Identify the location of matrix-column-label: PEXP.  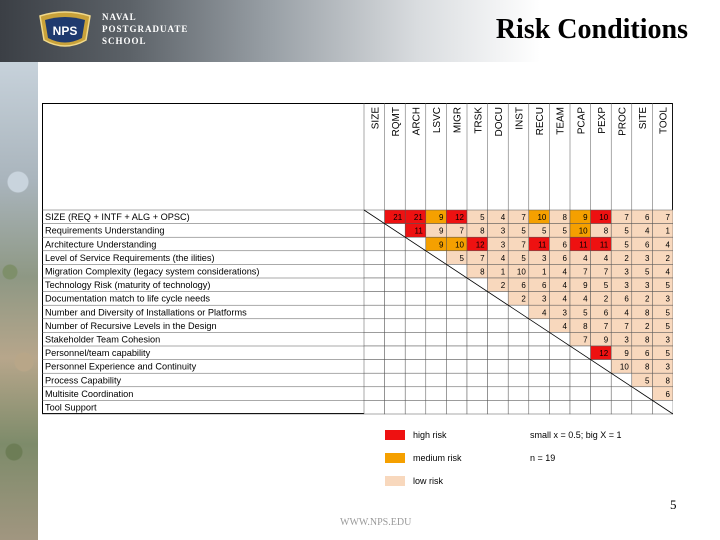
(602, 120).